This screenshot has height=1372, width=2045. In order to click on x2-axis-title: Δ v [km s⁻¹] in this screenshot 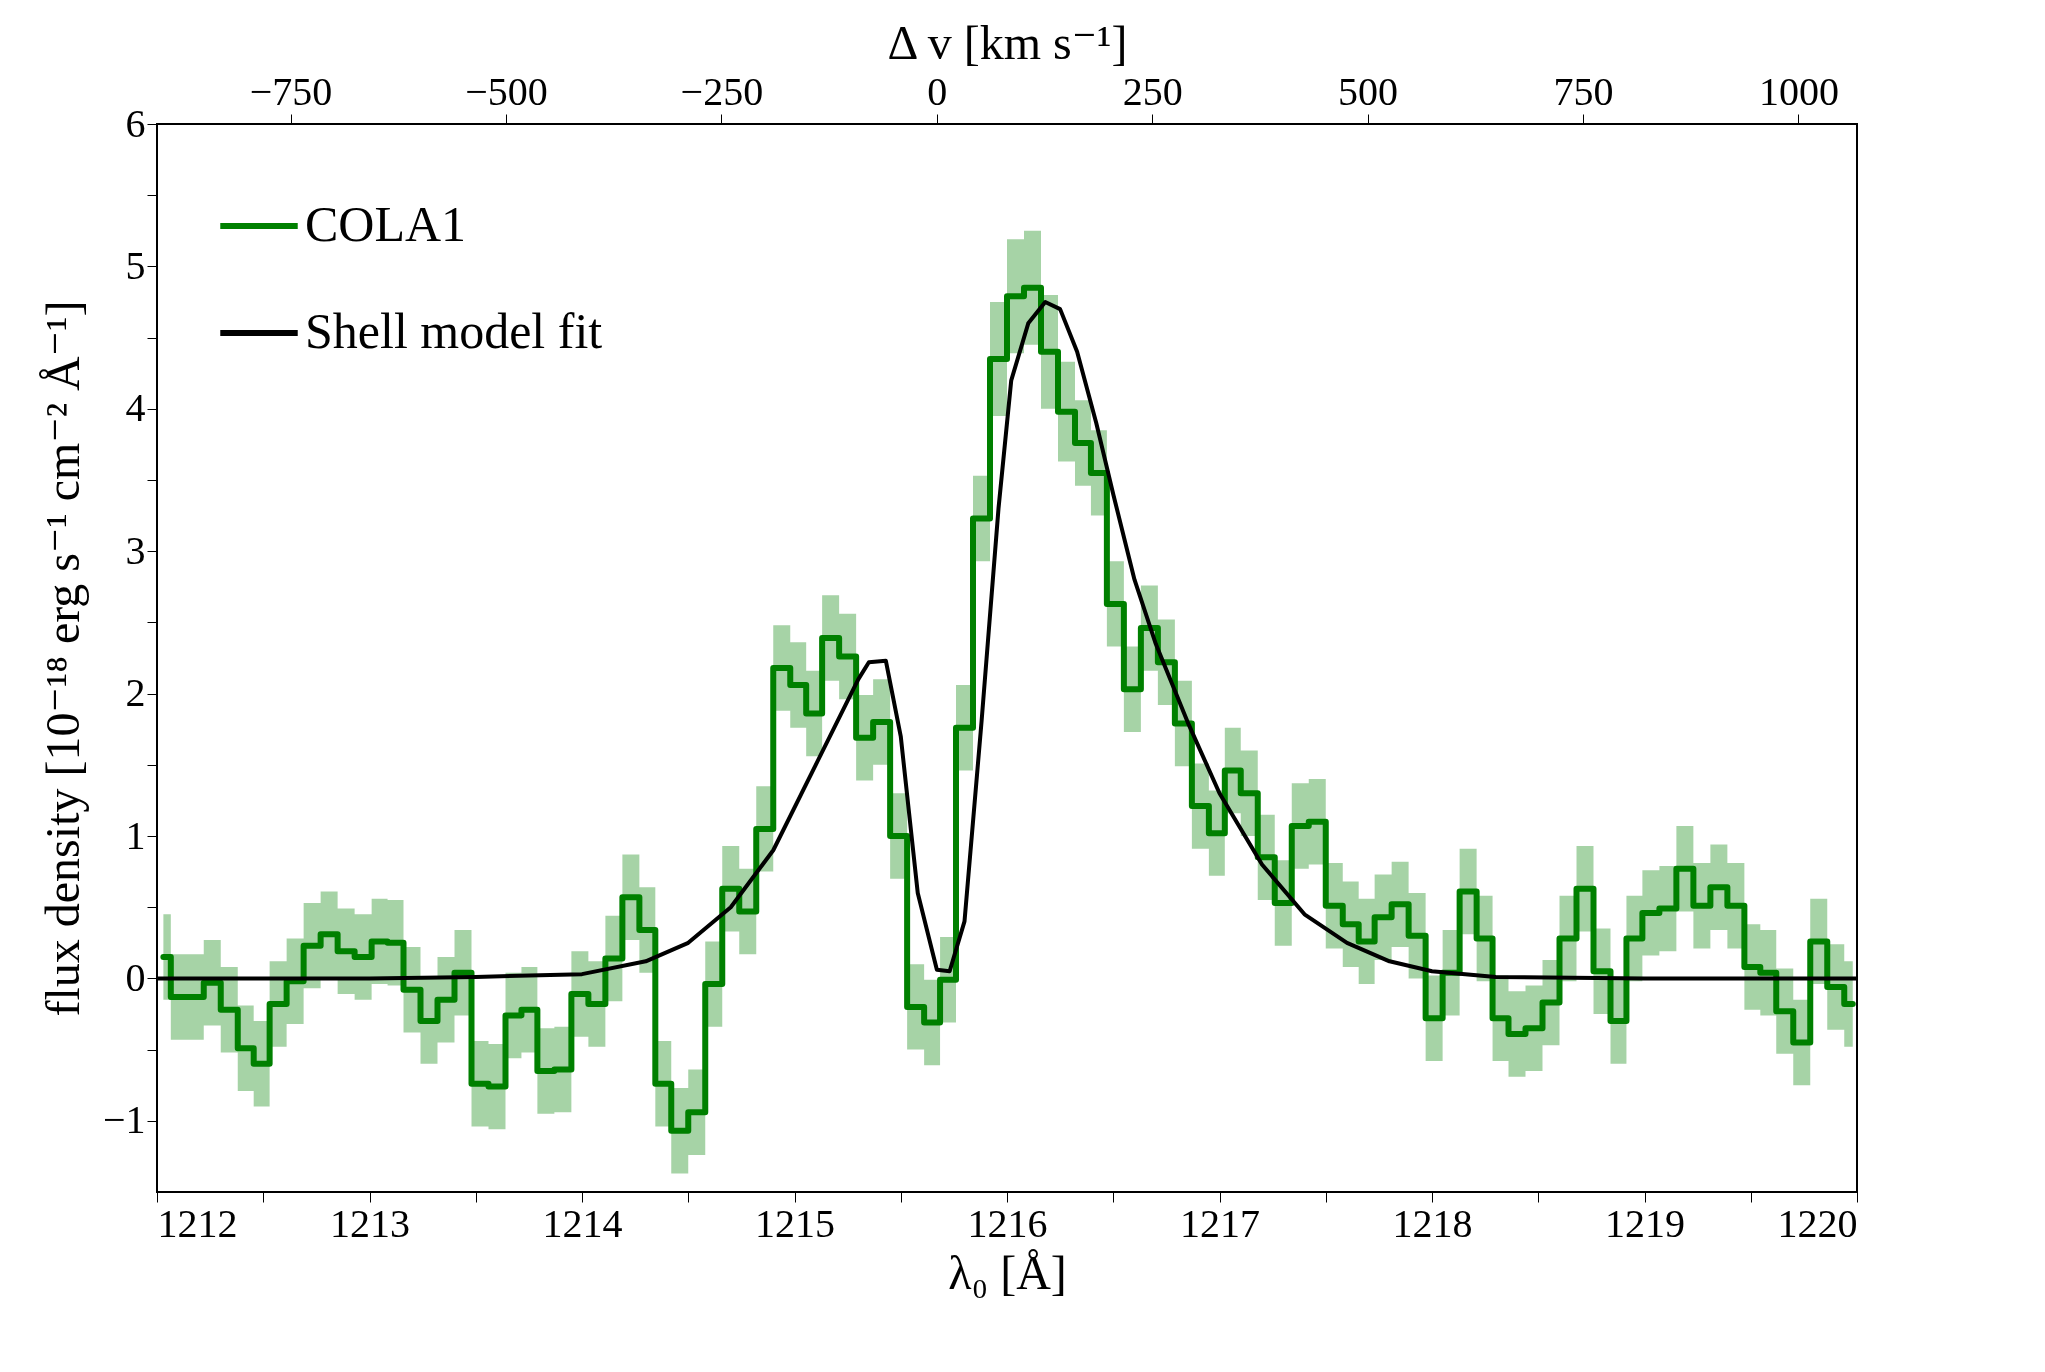, I will do `click(1007, 42)`.